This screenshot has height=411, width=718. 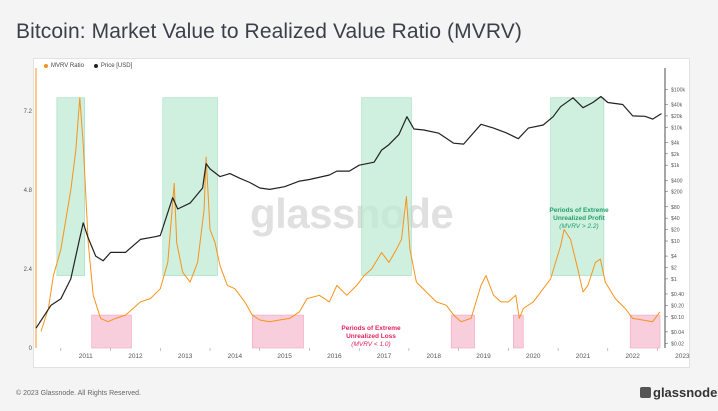 What do you see at coordinates (674, 280) in the screenshot?
I see `right-tick-label: $1` at bounding box center [674, 280].